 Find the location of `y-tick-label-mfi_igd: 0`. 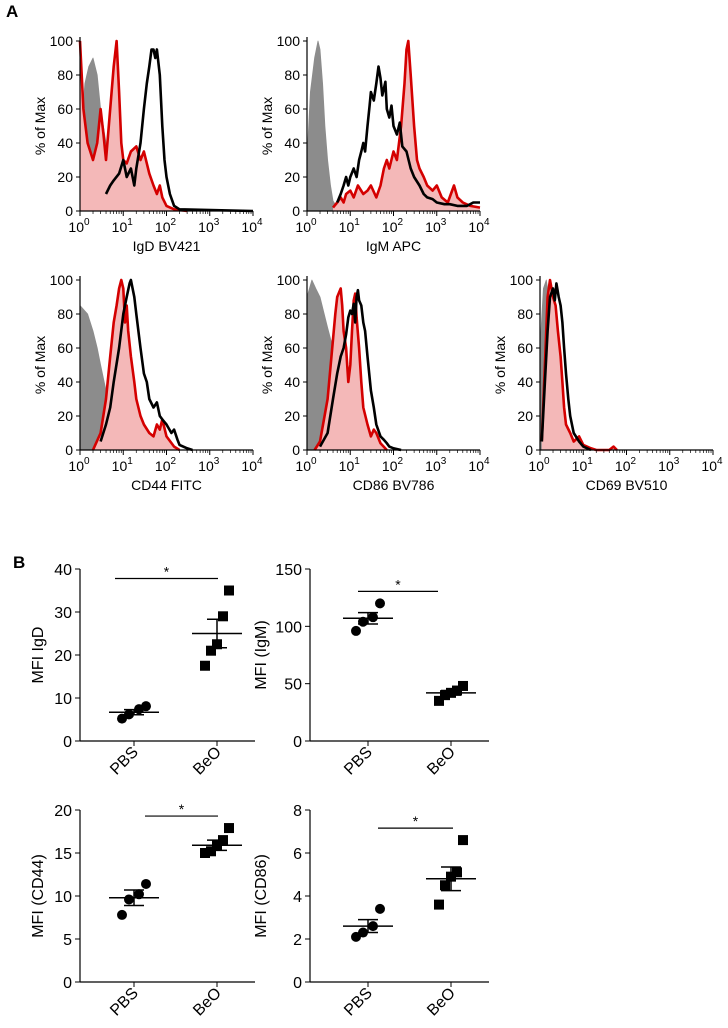

y-tick-label-mfi_igd: 0 is located at coordinates (67, 742).